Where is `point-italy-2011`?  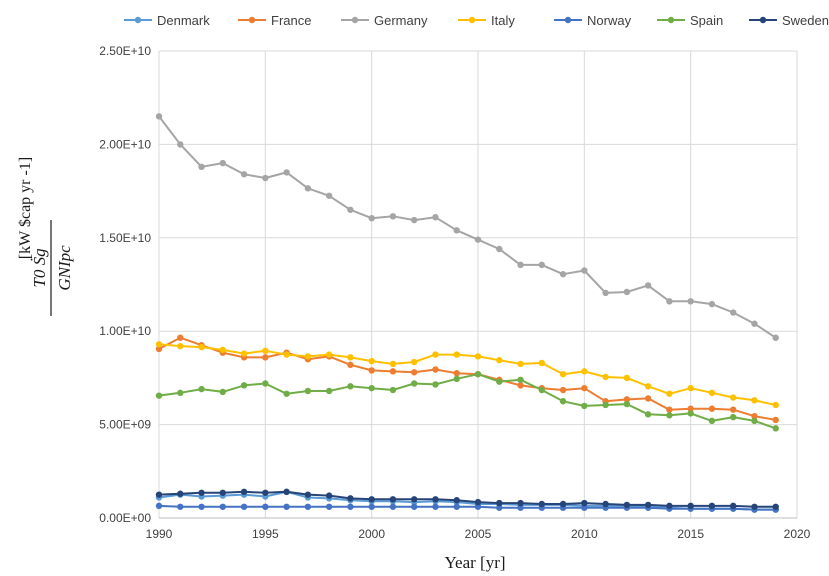 point-italy-2011 is located at coordinates (605, 377).